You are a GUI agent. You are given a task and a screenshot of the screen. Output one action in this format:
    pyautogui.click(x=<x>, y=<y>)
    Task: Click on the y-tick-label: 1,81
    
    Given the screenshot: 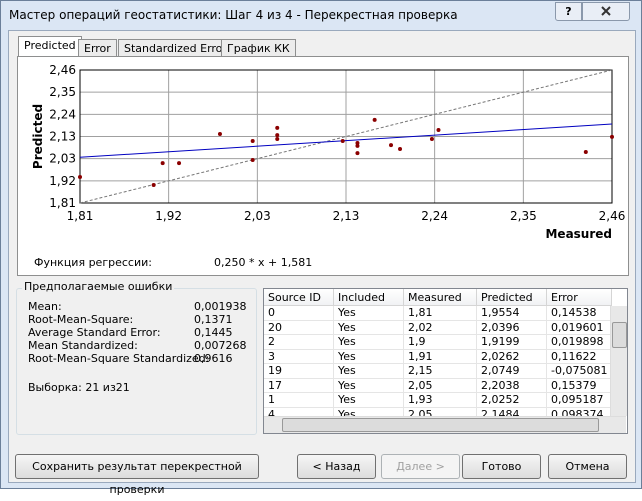 What is the action you would take?
    pyautogui.click(x=62, y=203)
    